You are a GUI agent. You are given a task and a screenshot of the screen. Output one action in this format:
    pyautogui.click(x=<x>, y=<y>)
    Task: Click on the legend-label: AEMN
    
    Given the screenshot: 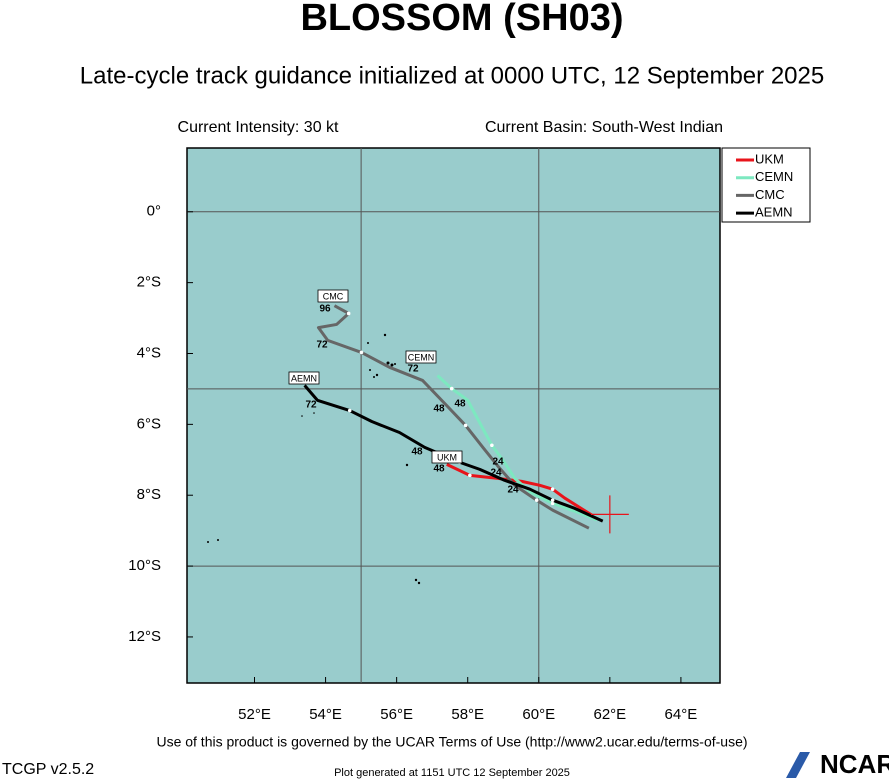 What is the action you would take?
    pyautogui.click(x=774, y=212)
    